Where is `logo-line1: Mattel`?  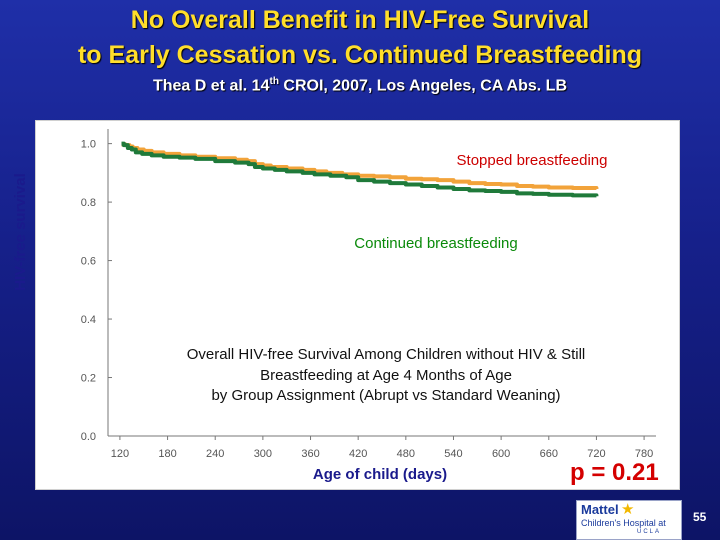 logo-line1: Mattel is located at coordinates (600, 509).